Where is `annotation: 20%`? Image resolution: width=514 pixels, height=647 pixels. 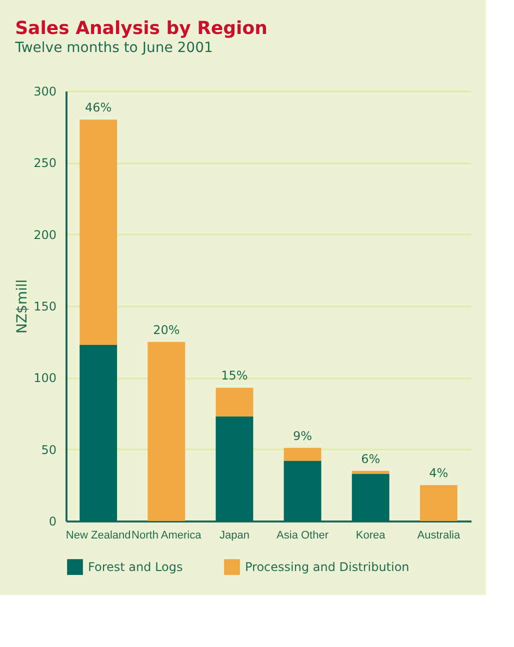
annotation: 20% is located at coordinates (166, 329).